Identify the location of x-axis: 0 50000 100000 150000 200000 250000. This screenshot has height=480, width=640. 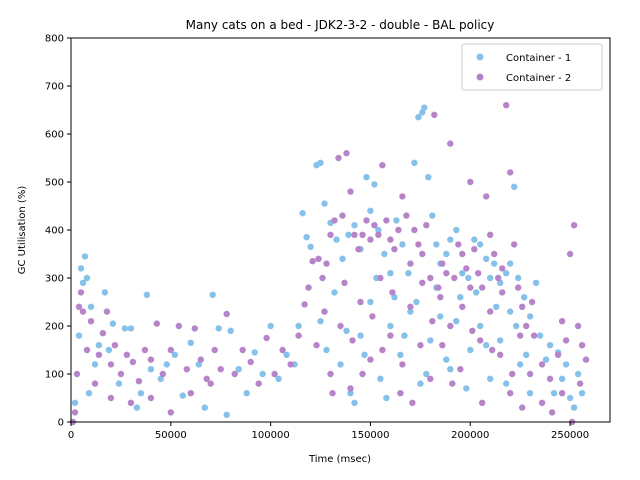
(328, 431).